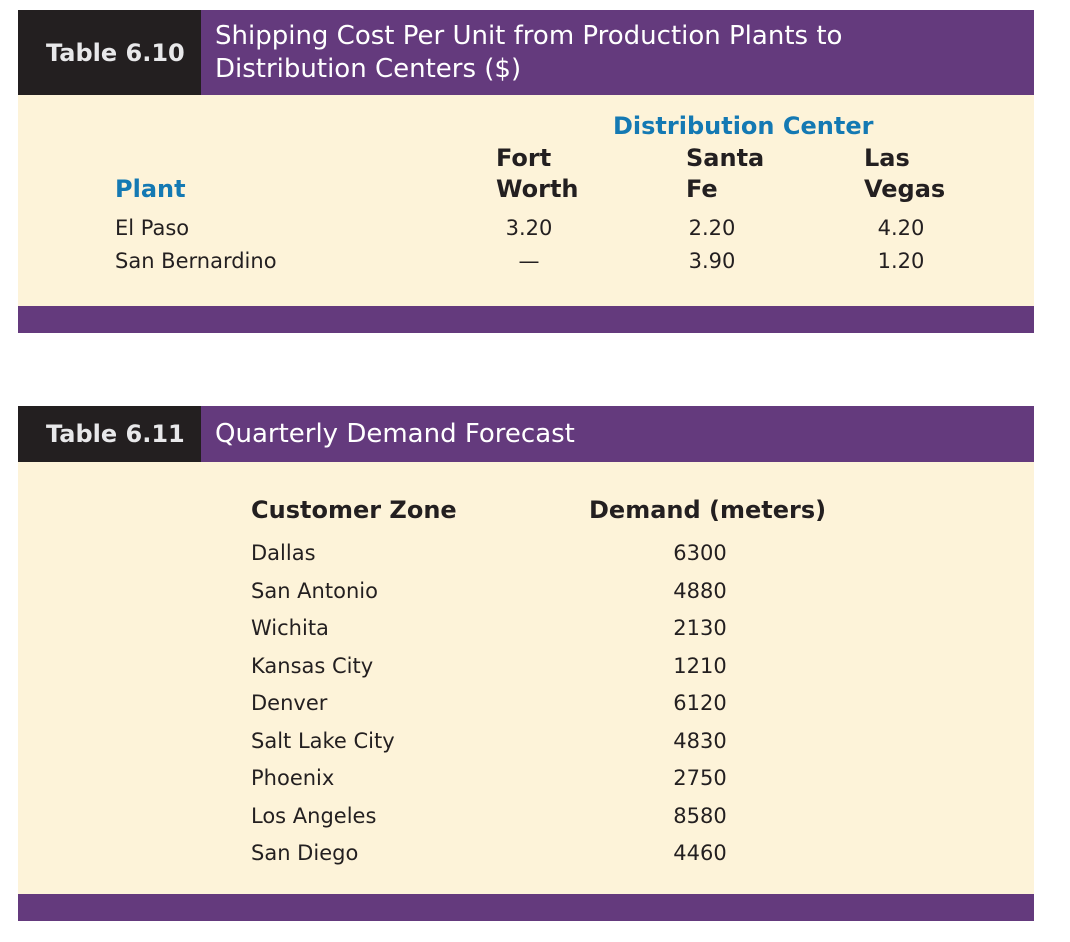  Describe the element at coordinates (700, 703) in the screenshot. I see `demand-cell: 6120` at that location.